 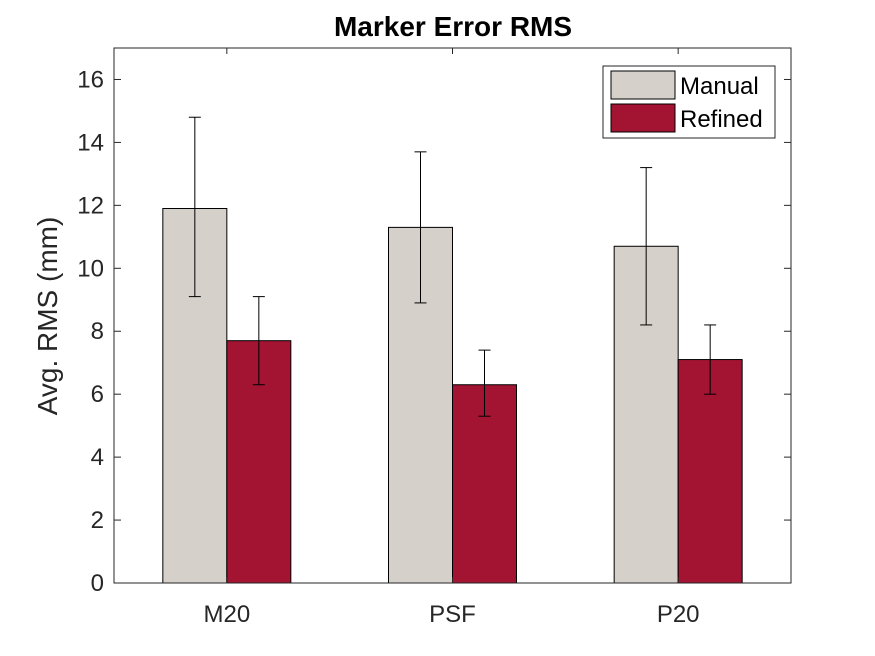 What do you see at coordinates (643, 118) in the screenshot?
I see `legend-swatch-refined` at bounding box center [643, 118].